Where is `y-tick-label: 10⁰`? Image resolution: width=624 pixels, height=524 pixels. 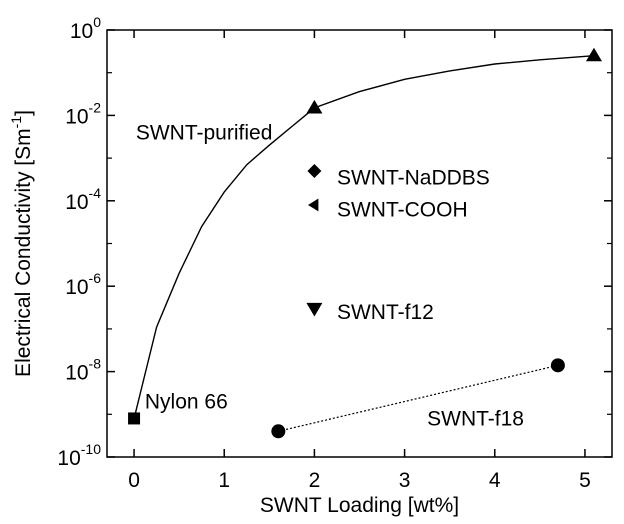 y-tick-label: 10⁰ is located at coordinates (85, 28).